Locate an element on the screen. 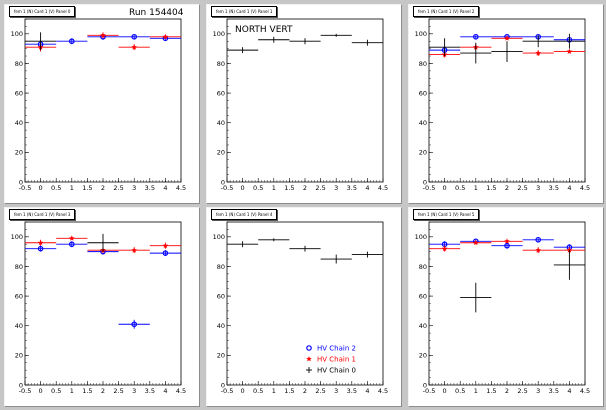  run-label: Run 154404 is located at coordinates (156, 13).